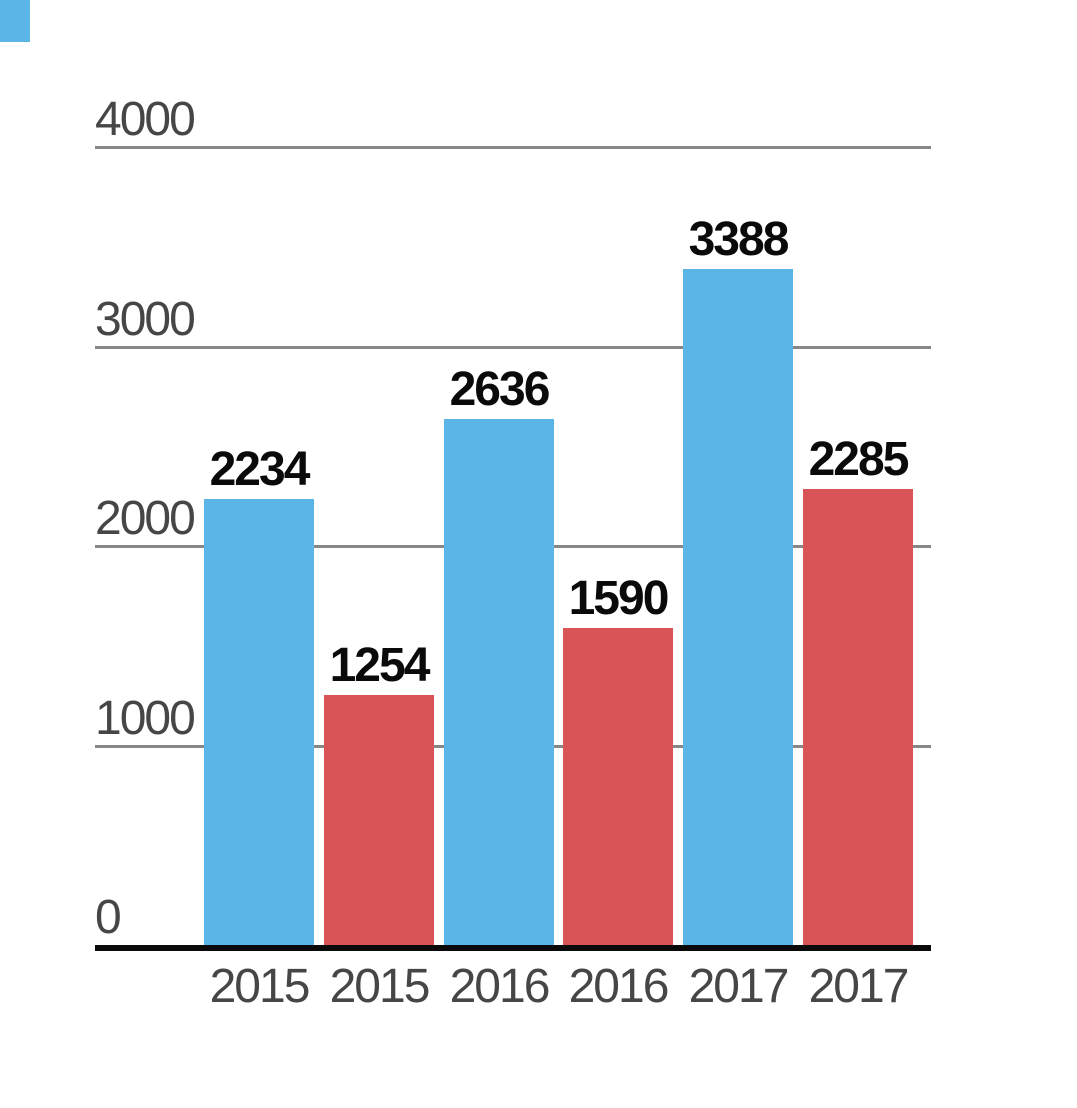 The image size is (1077, 1108). I want to click on bar-value-label: 2285, so click(859, 459).